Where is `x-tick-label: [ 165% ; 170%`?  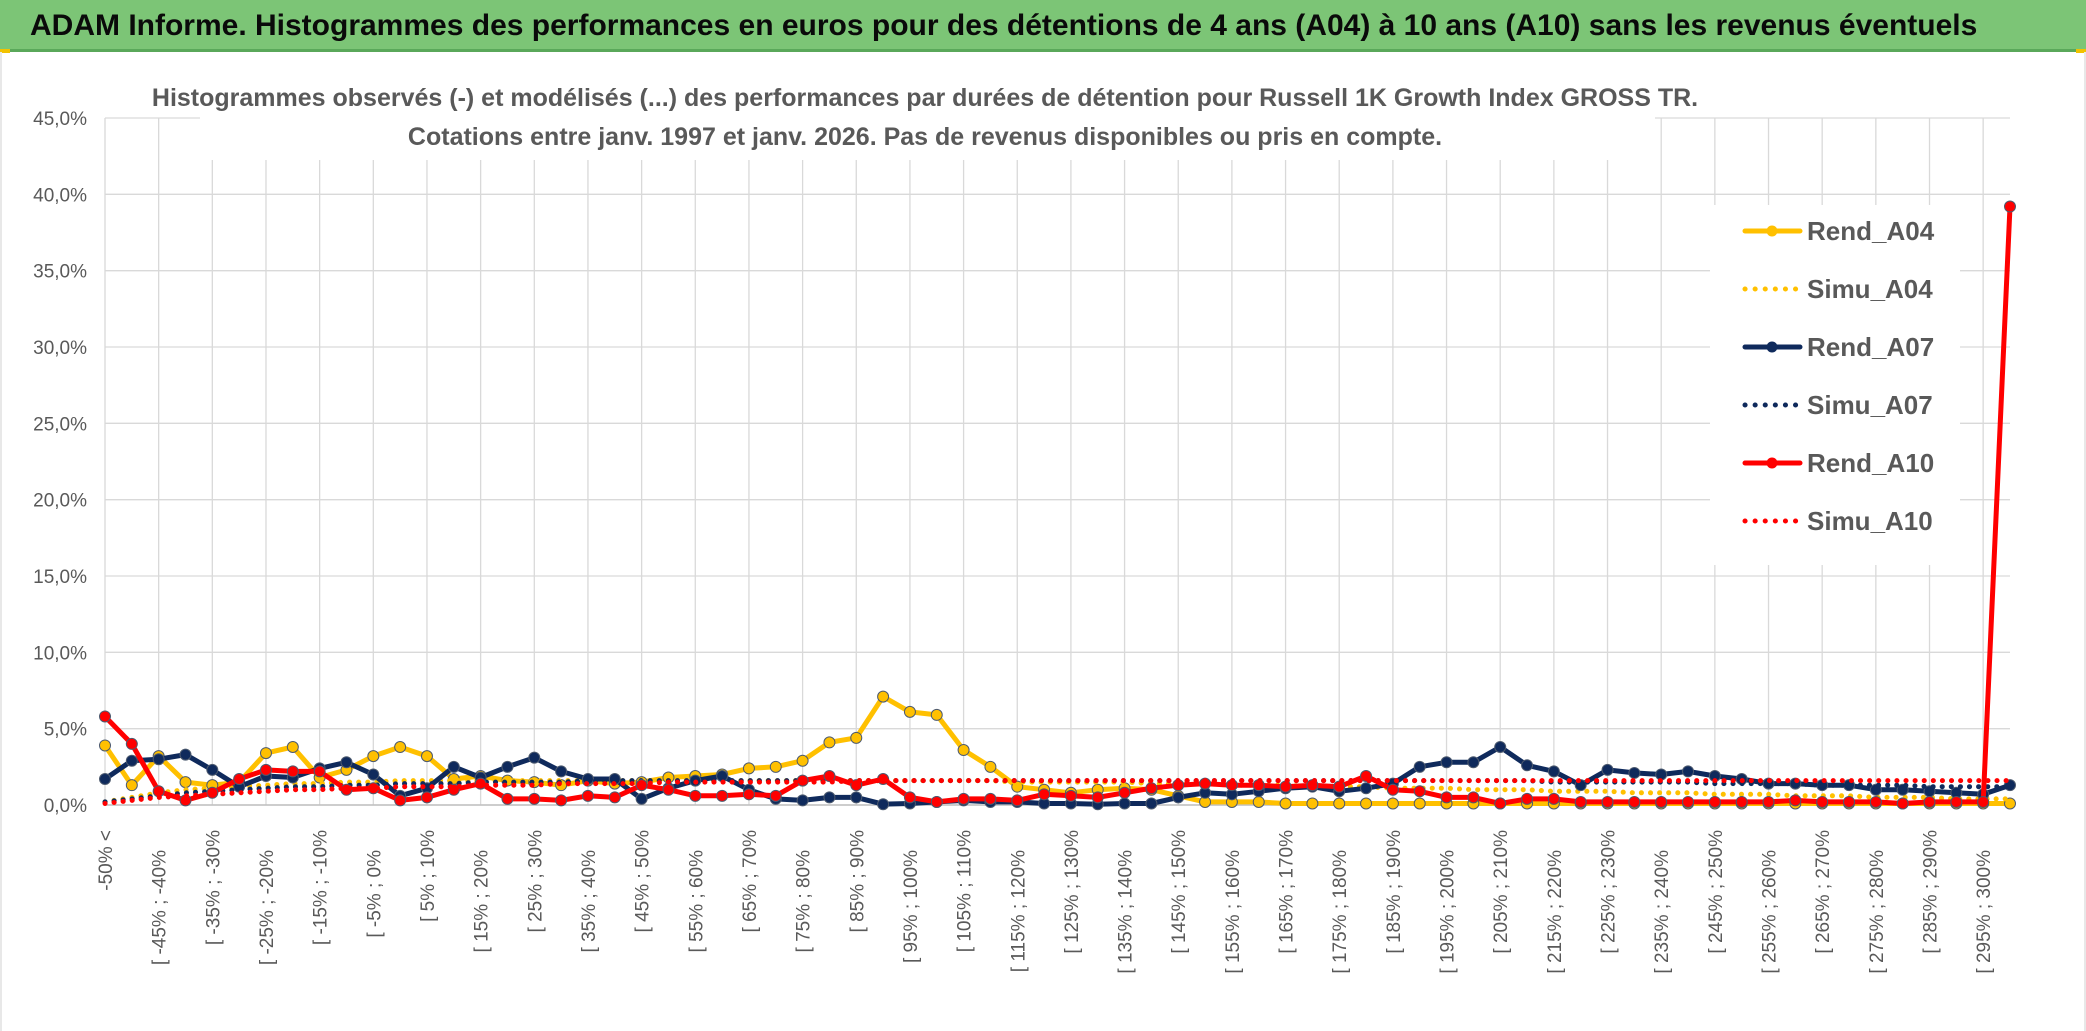
x-tick-label: [ 165% ; 170% is located at coordinates (1287, 892).